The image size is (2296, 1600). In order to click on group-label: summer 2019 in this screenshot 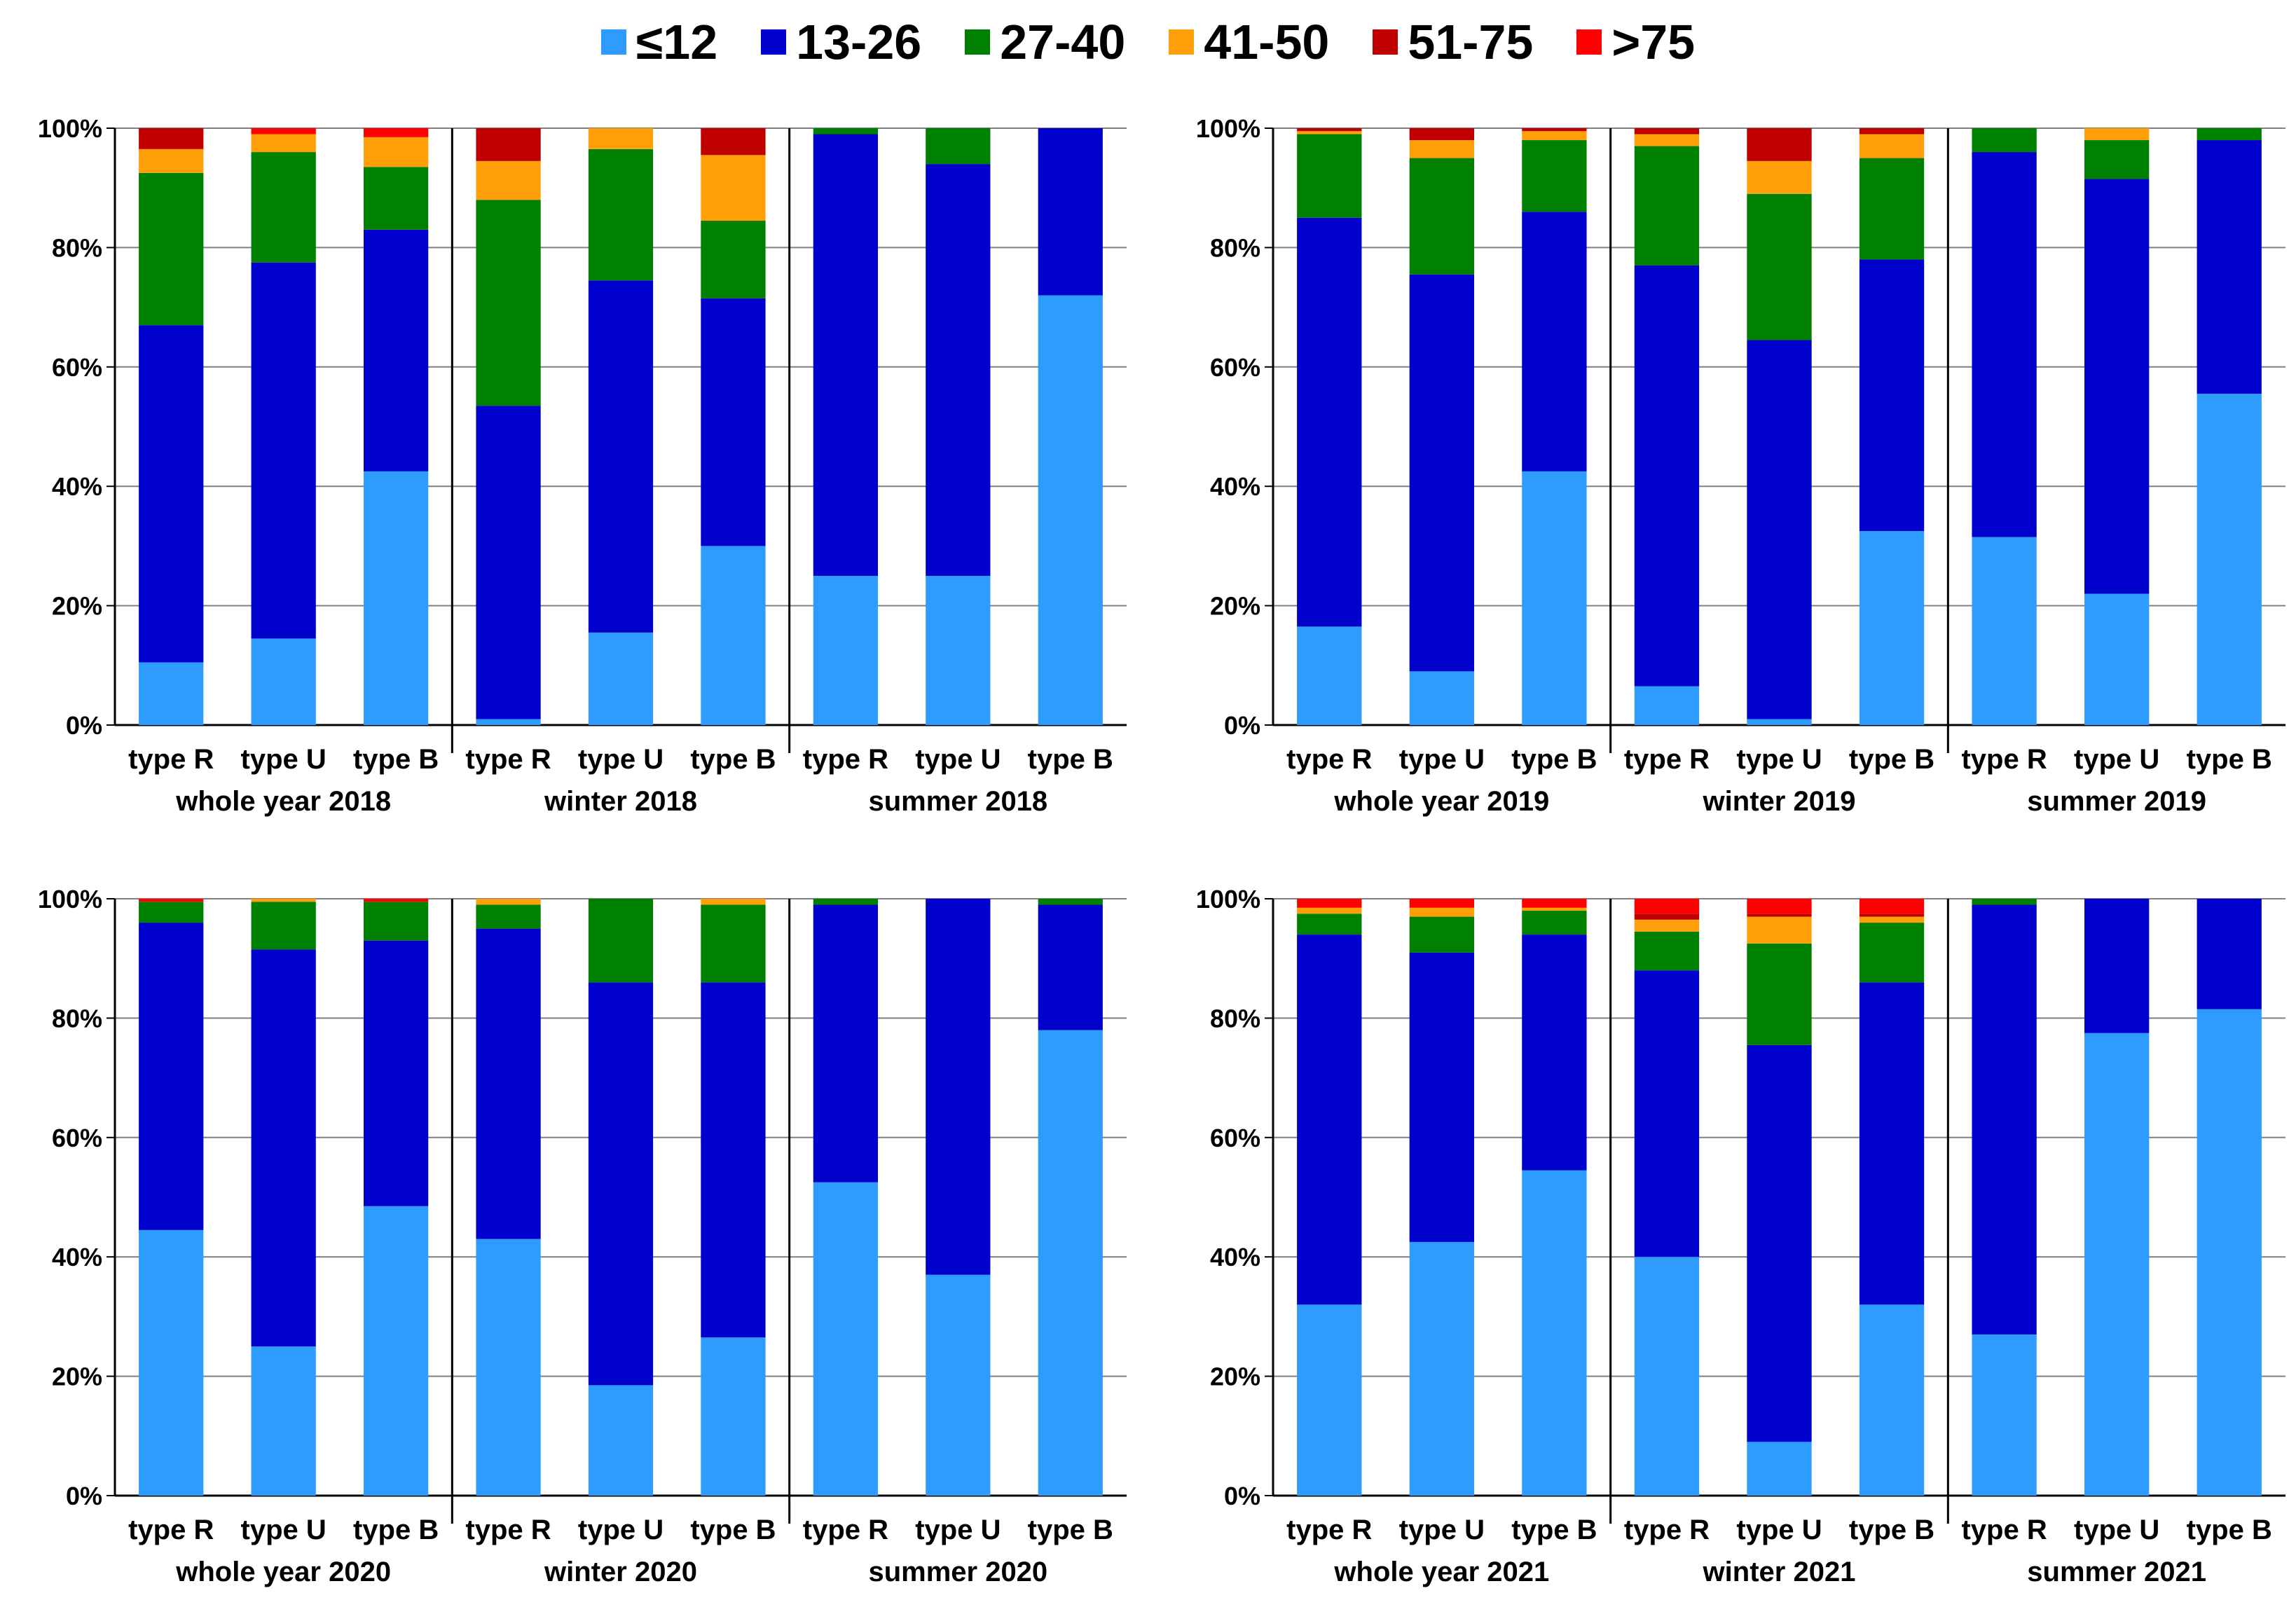, I will do `click(2116, 801)`.